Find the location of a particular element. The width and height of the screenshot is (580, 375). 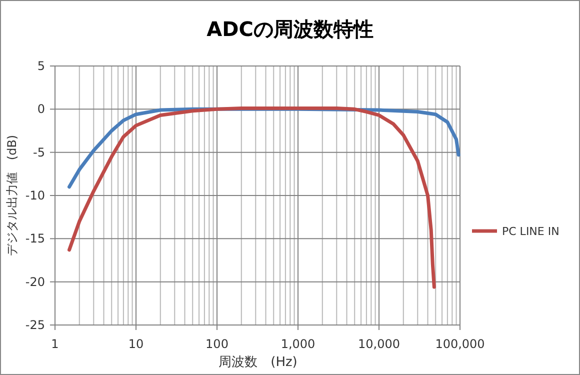

y-tick-label: -15 is located at coordinates (35, 239).